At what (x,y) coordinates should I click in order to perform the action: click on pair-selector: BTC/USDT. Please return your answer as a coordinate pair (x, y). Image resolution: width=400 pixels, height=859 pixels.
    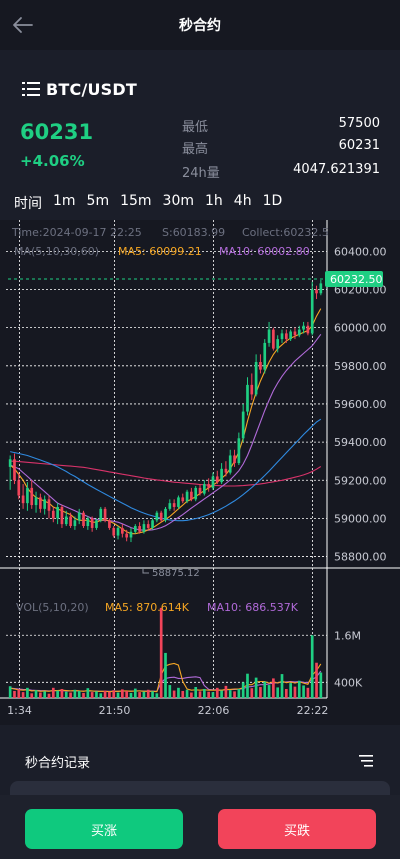
    Looking at the image, I should click on (79, 89).